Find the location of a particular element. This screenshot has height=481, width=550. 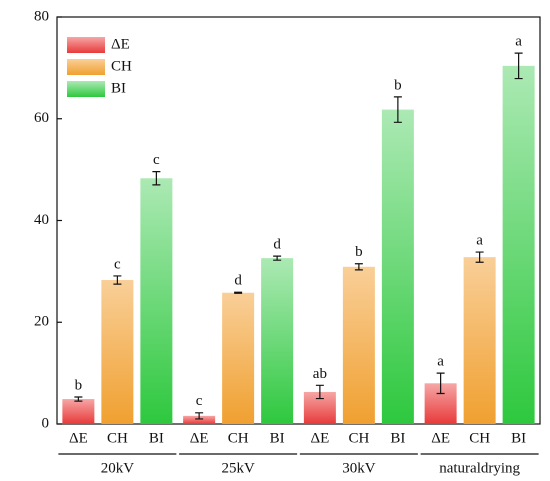

group-label: 20kV is located at coordinates (118, 468).